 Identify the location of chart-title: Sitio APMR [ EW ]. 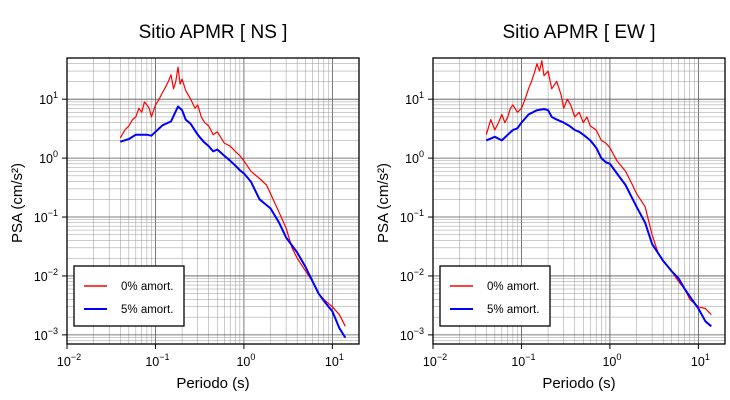
(578, 32).